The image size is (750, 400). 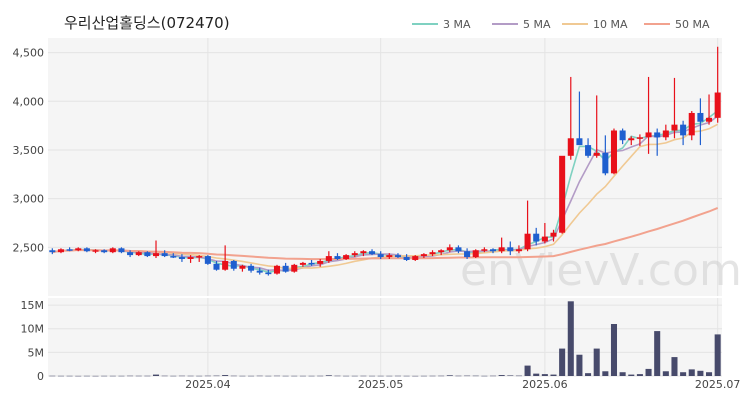 What do you see at coordinates (595, 24) in the screenshot?
I see `legend-item-10ma: 10 MA` at bounding box center [595, 24].